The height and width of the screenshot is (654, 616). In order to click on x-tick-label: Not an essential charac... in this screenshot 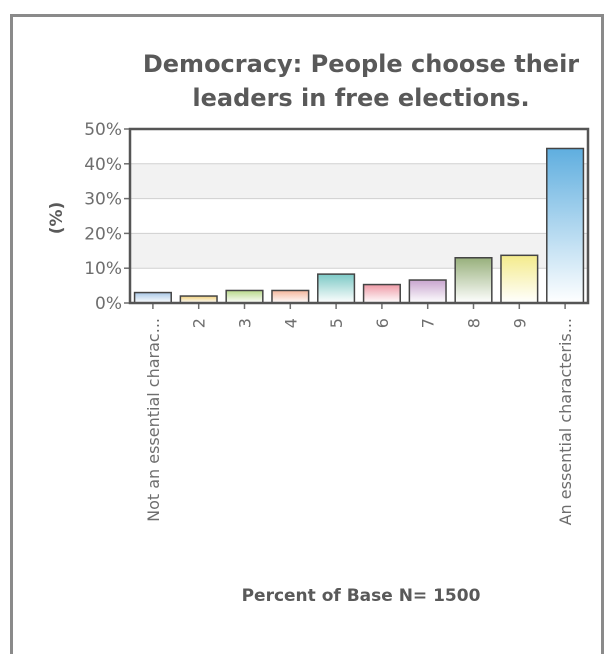, I will do `click(153, 420)`.